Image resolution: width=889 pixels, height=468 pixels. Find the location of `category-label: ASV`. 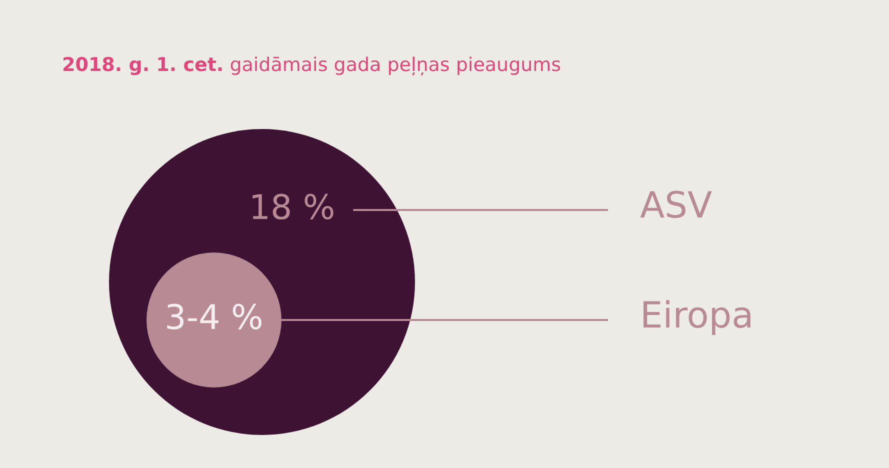

category-label: ASV is located at coordinates (676, 205).